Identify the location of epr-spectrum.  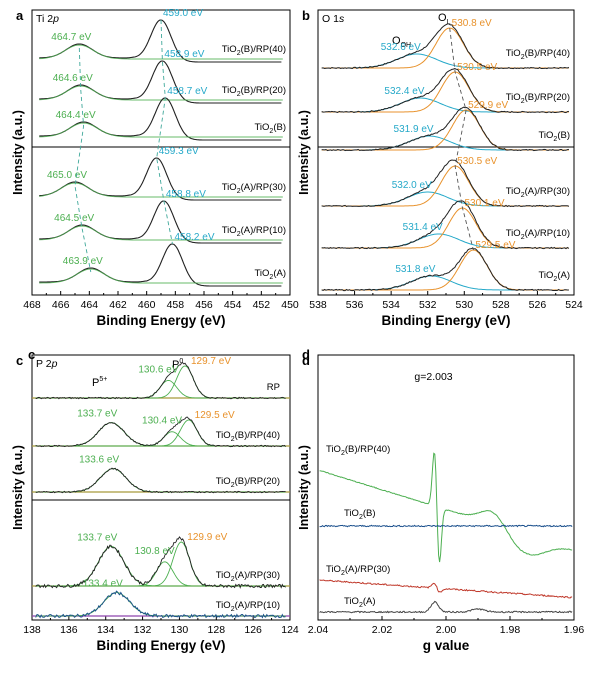
(446, 607).